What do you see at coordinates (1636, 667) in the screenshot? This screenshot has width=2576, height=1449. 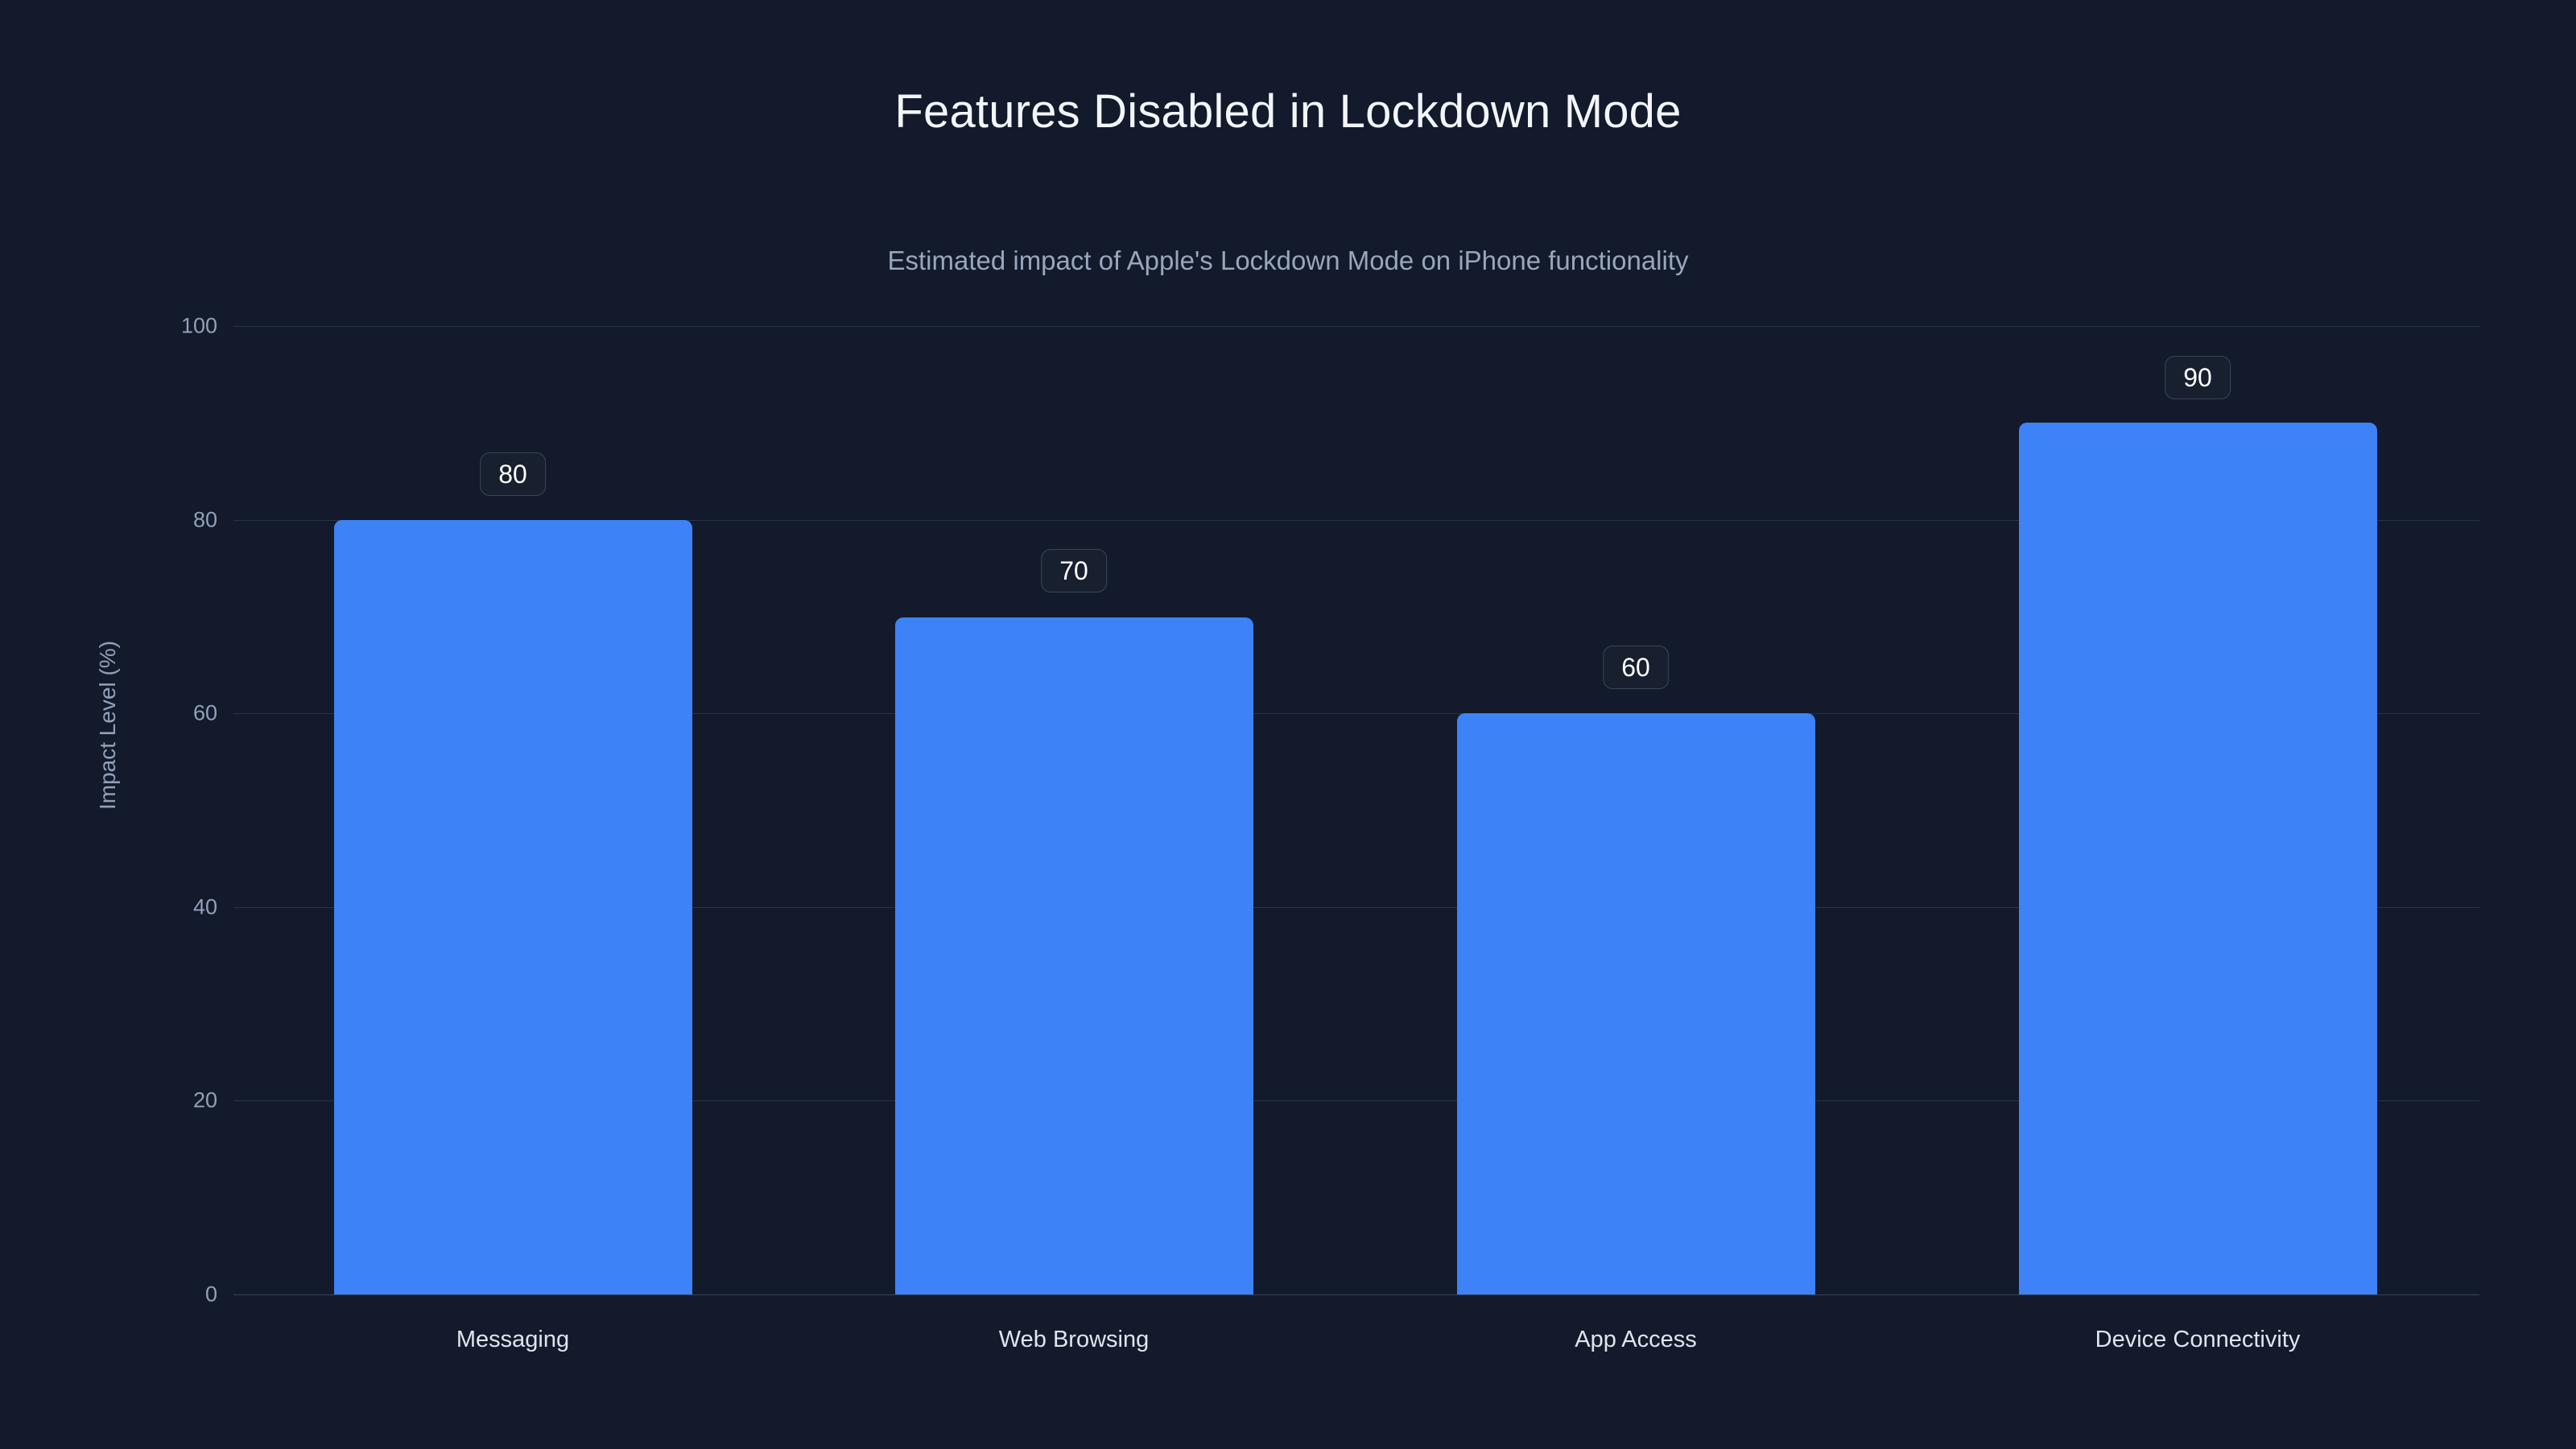 I see `value-badge-app-access: 60` at bounding box center [1636, 667].